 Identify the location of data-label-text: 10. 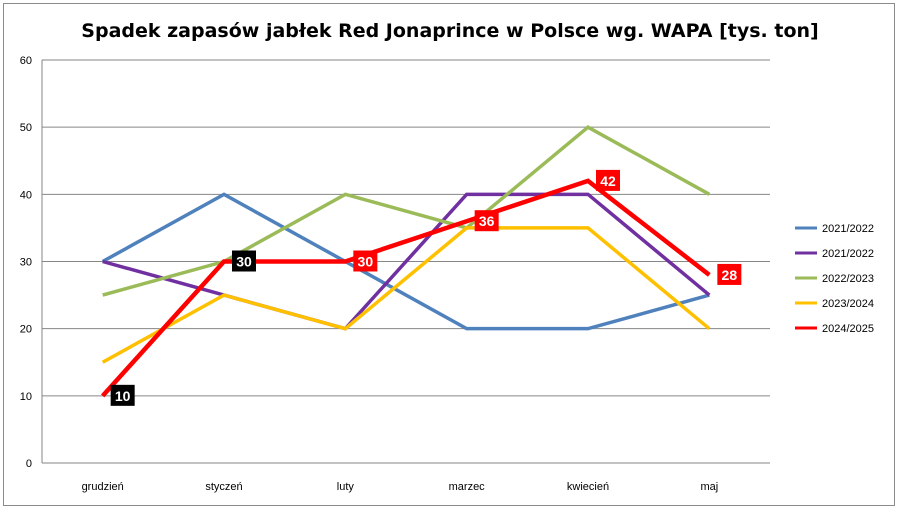
(123, 396).